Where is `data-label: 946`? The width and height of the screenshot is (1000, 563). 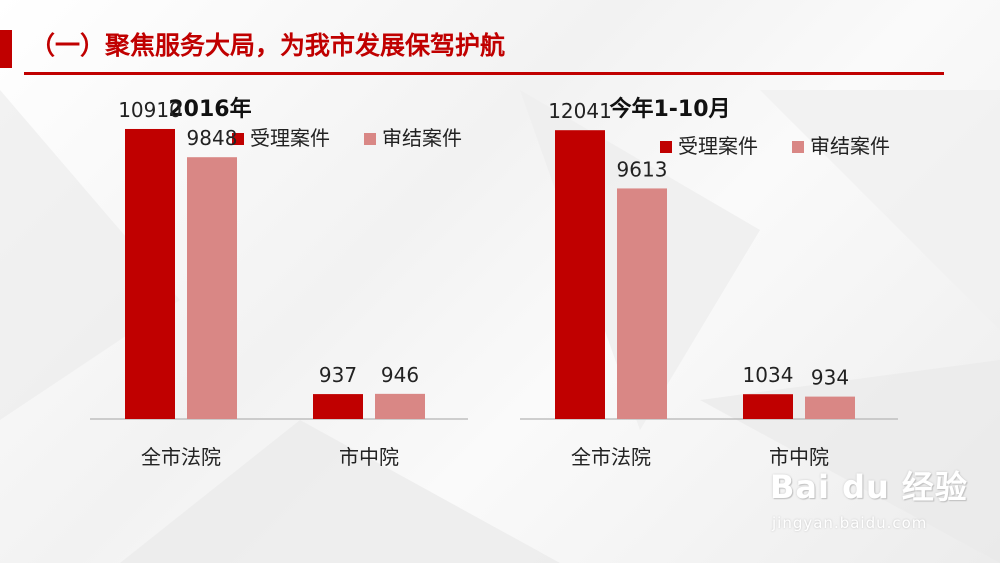 data-label: 946 is located at coordinates (400, 375).